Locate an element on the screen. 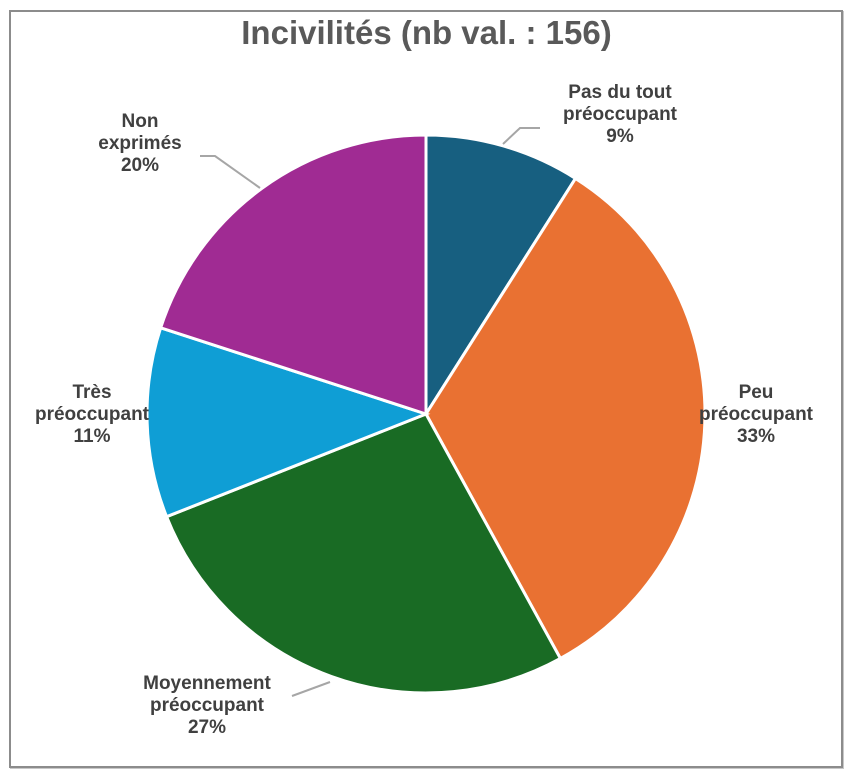 This screenshot has height=779, width=853. label-line: Non is located at coordinates (140, 121).